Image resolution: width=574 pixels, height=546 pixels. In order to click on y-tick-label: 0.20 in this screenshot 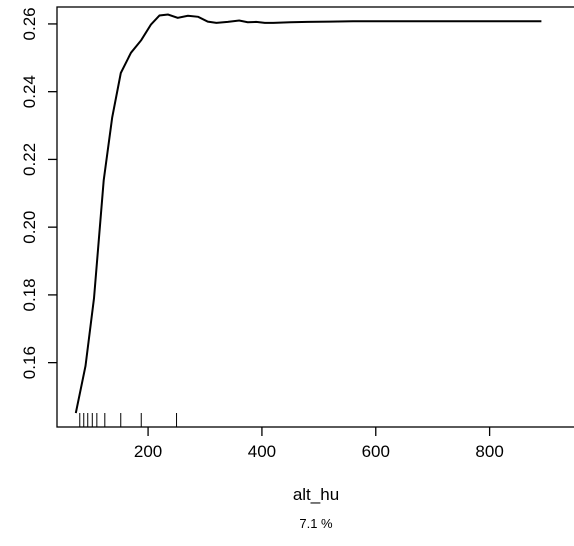, I will do `click(29, 227)`.